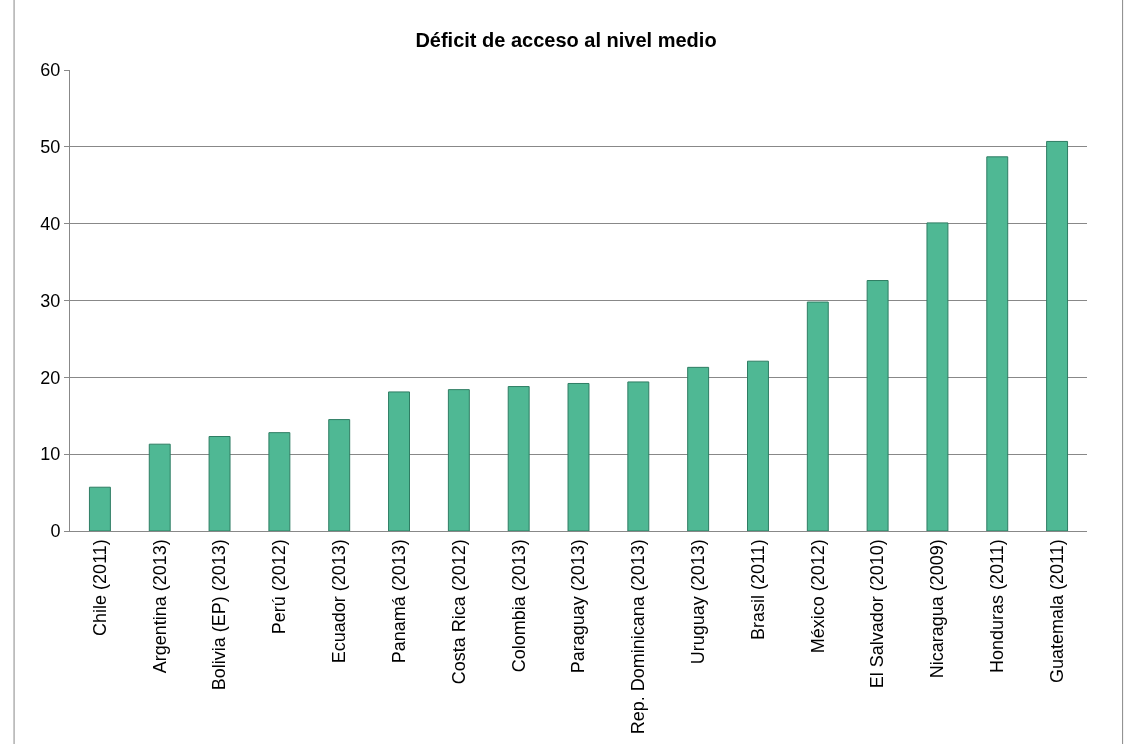  Describe the element at coordinates (339, 601) in the screenshot. I see `x-tick-label: Ecuador (2013)` at that location.